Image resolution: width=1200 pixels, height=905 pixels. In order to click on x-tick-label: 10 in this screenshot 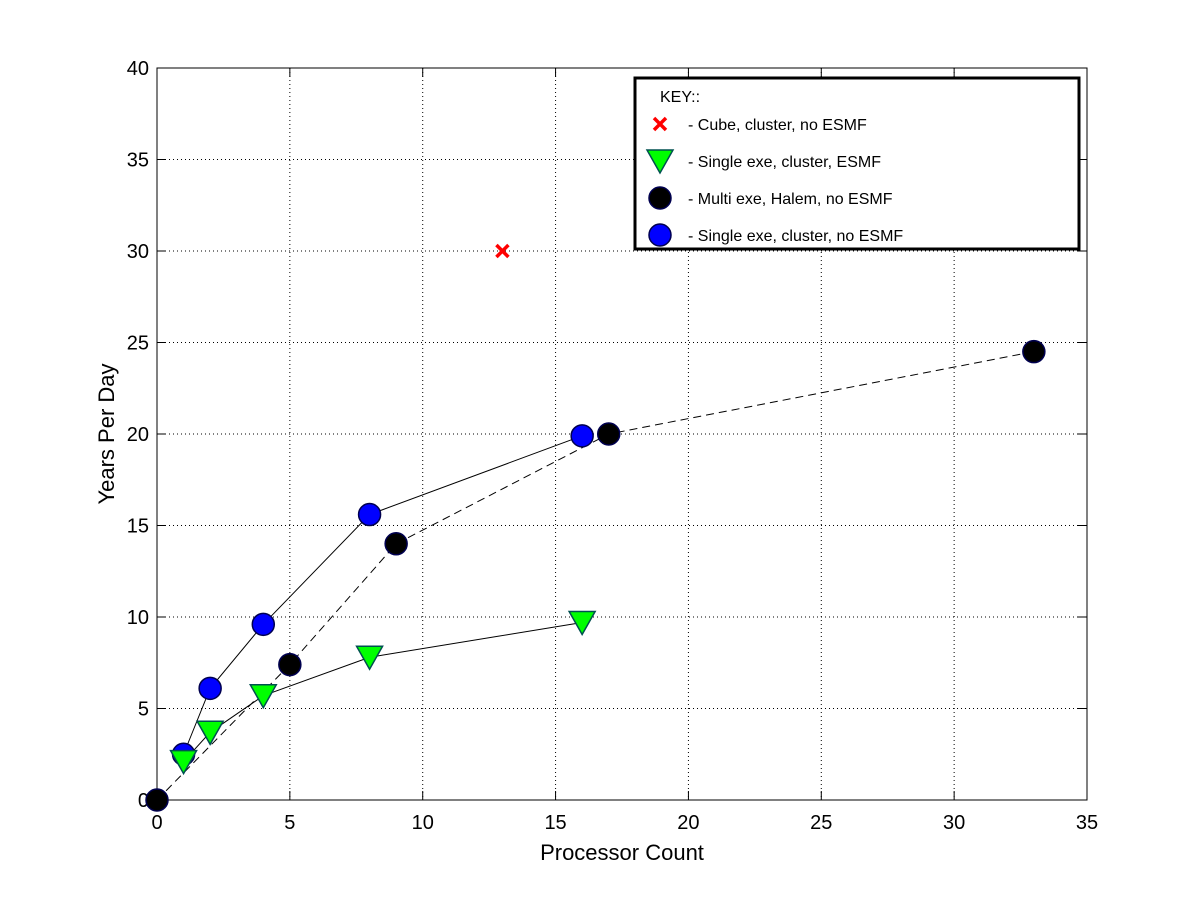, I will do `click(423, 823)`.